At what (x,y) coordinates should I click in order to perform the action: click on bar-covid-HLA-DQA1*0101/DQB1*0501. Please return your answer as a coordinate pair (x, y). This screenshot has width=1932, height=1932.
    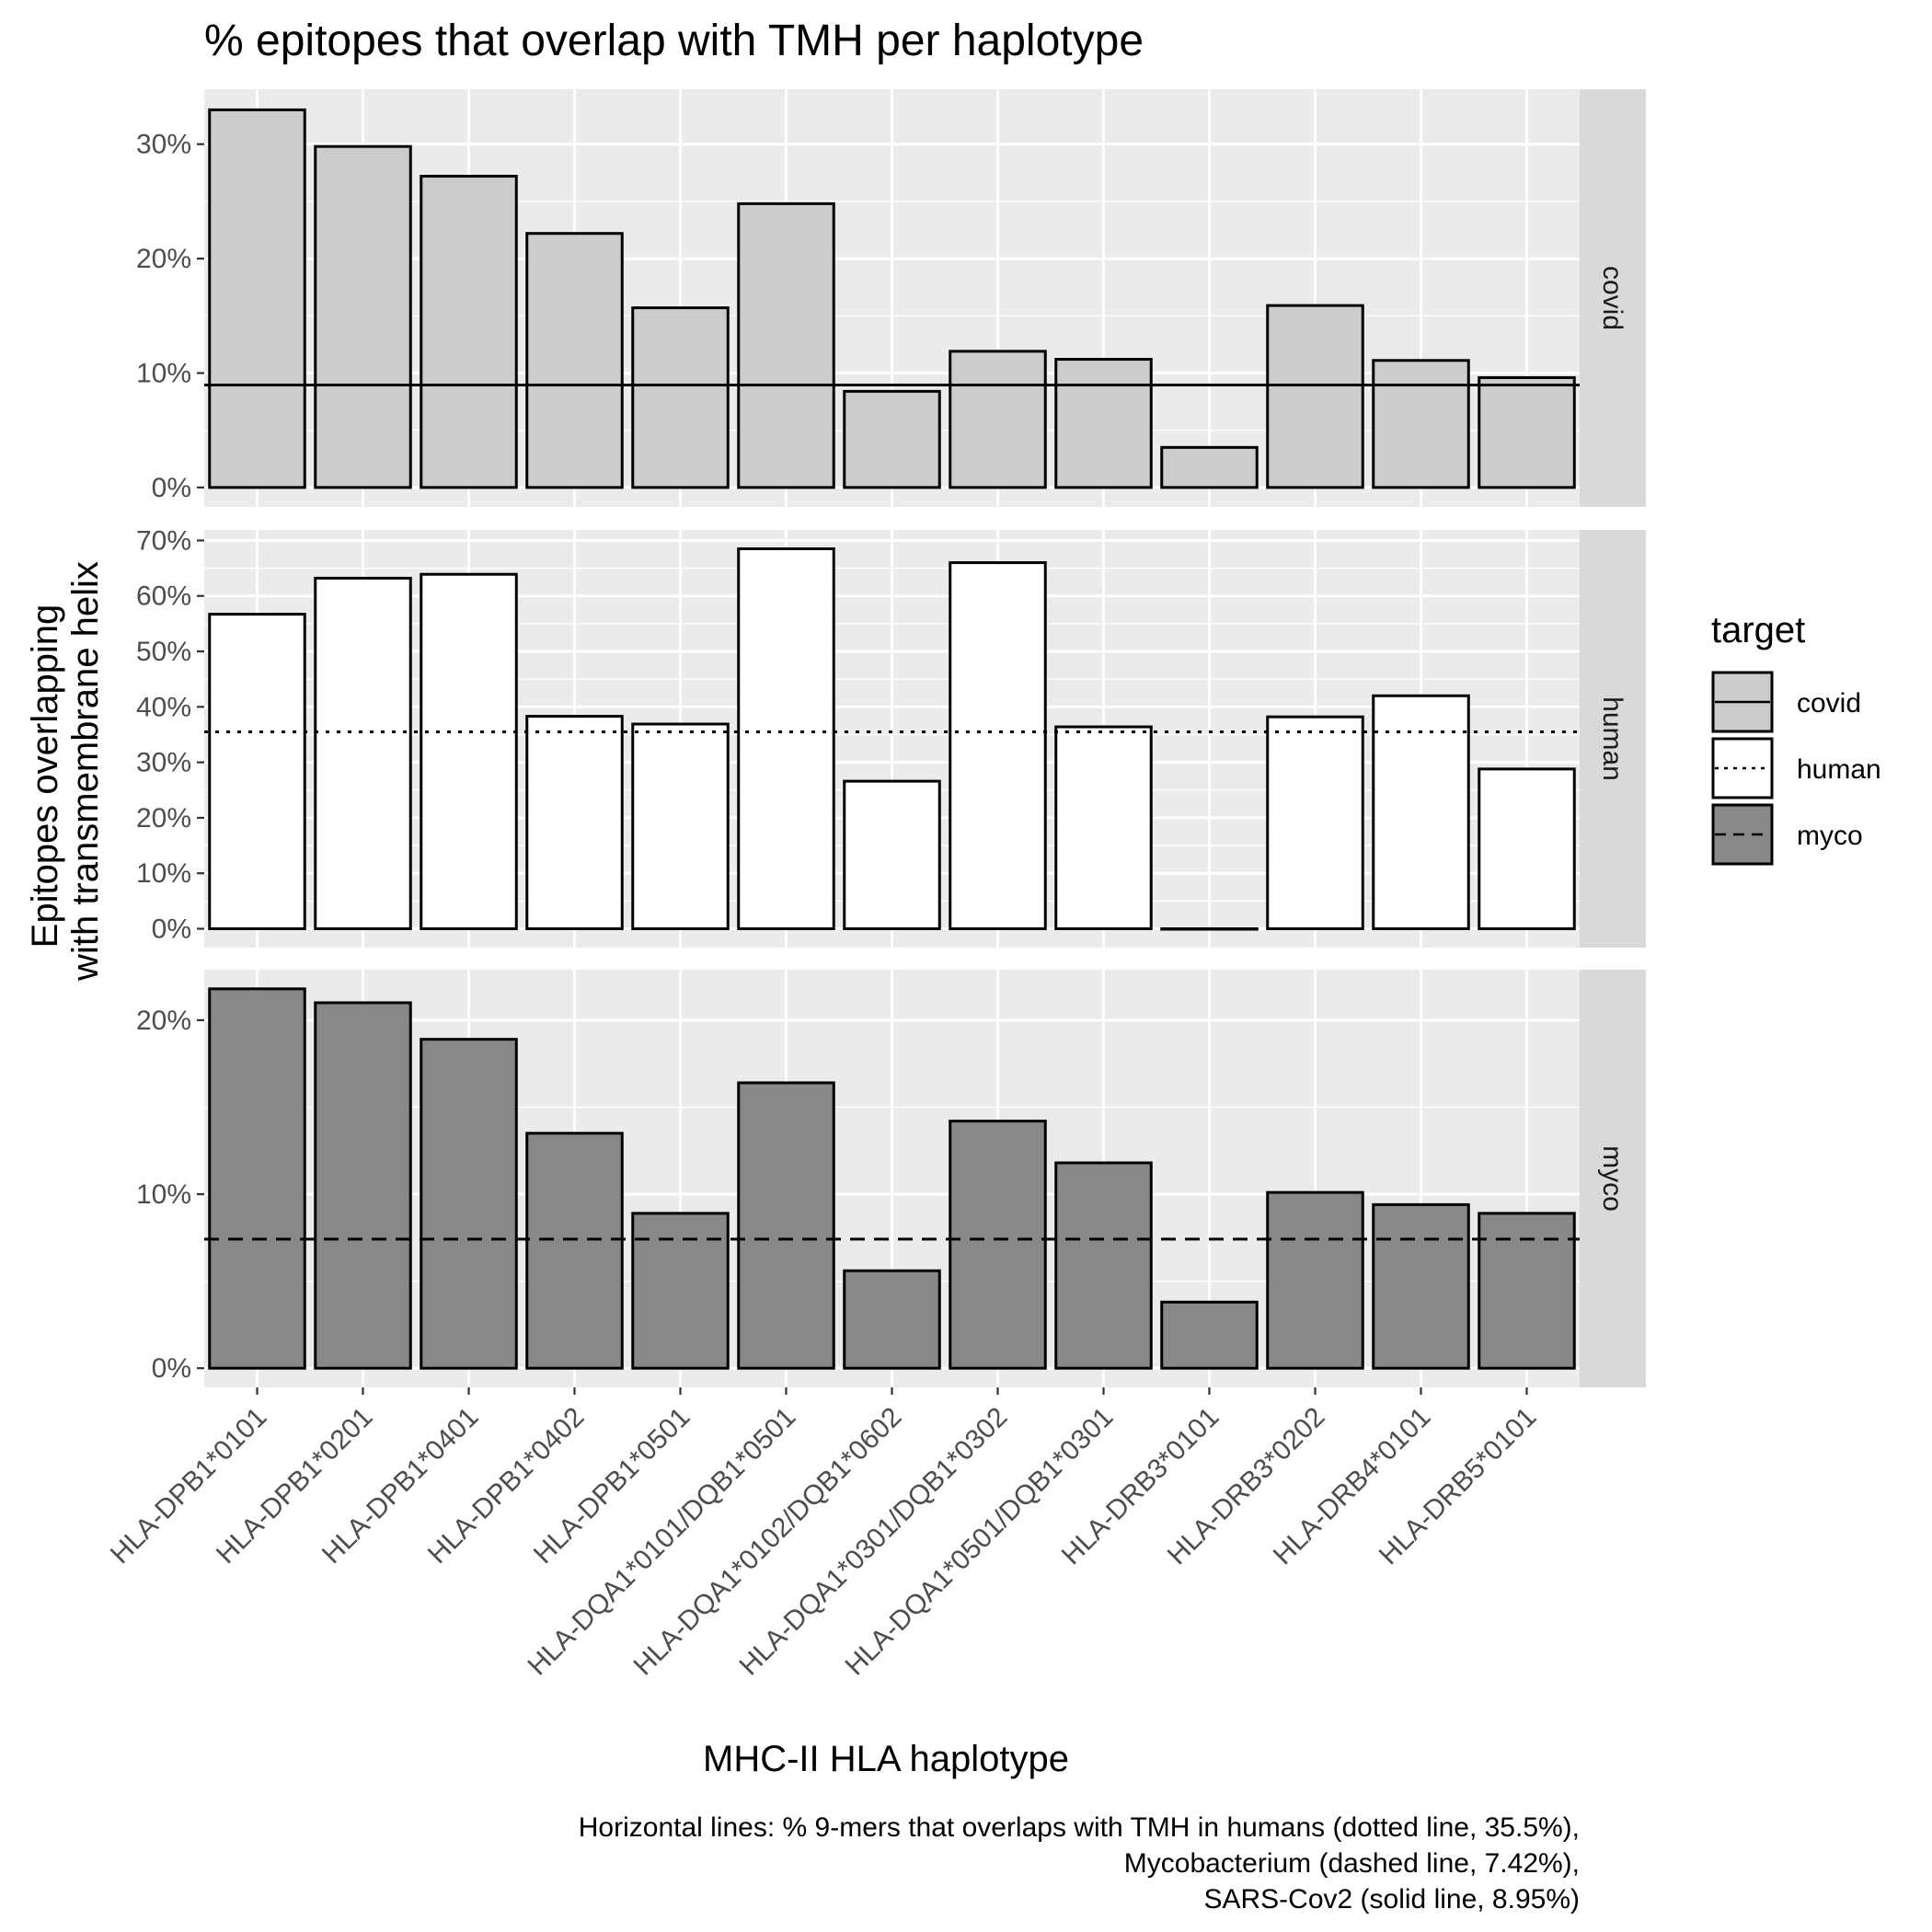
    Looking at the image, I should click on (786, 345).